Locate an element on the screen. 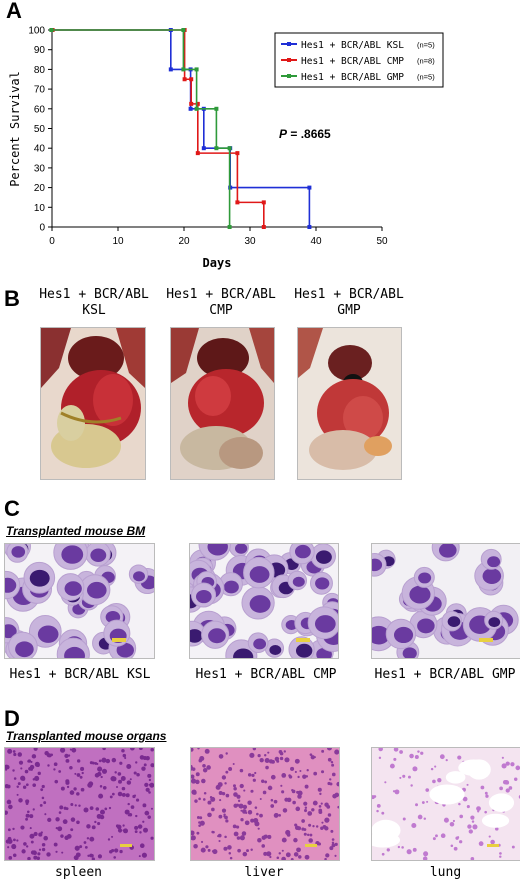 This screenshot has height=884, width=520. panel-a-letter: A is located at coordinates (14, 11).